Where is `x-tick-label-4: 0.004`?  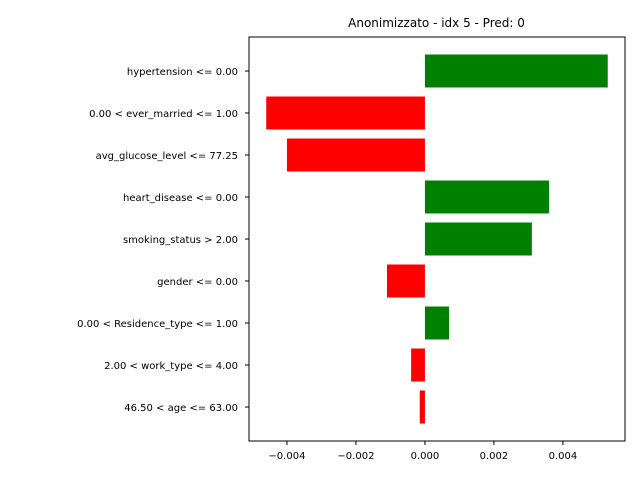
x-tick-label-4: 0.004 is located at coordinates (563, 456).